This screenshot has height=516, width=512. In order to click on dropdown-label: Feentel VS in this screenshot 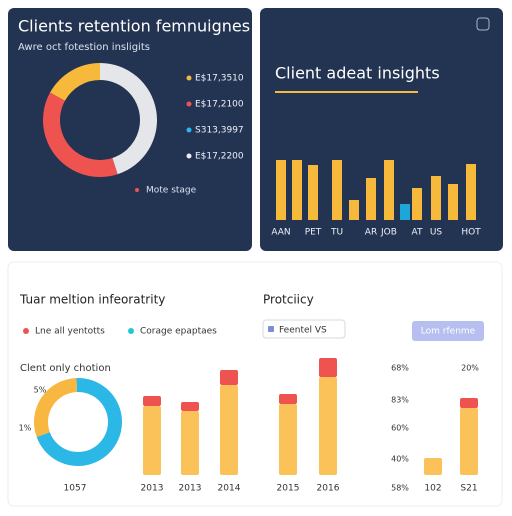, I will do `click(303, 331)`.